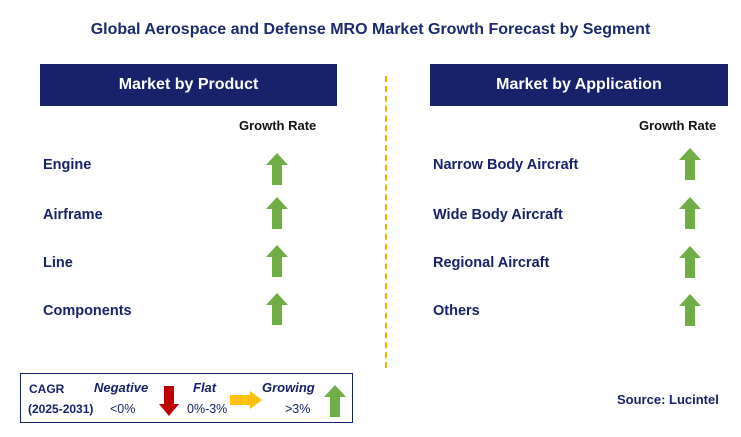  What do you see at coordinates (188, 85) in the screenshot?
I see `product-panel-header: Market by Product` at bounding box center [188, 85].